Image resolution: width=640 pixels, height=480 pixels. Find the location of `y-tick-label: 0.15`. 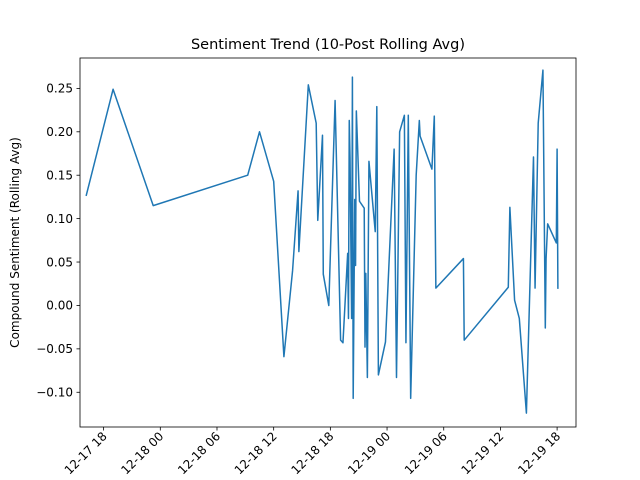

y-tick-label: 0.15 is located at coordinates (59, 176).